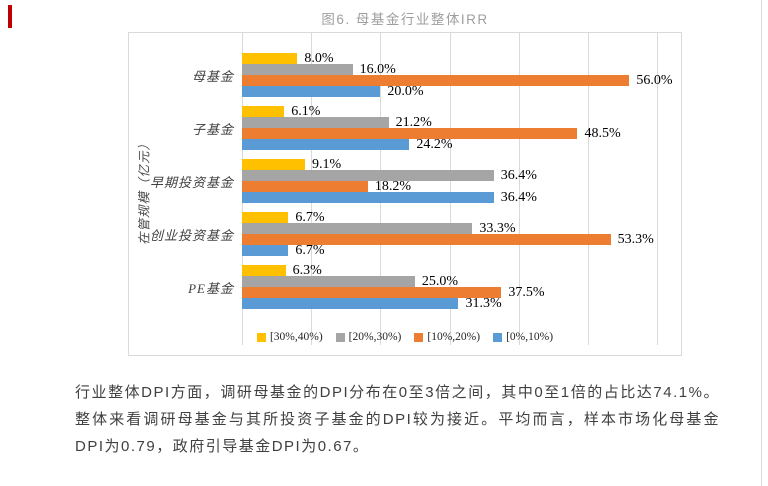 This screenshot has height=486, width=768. I want to click on bar-line: 16.0%, so click(449, 69).